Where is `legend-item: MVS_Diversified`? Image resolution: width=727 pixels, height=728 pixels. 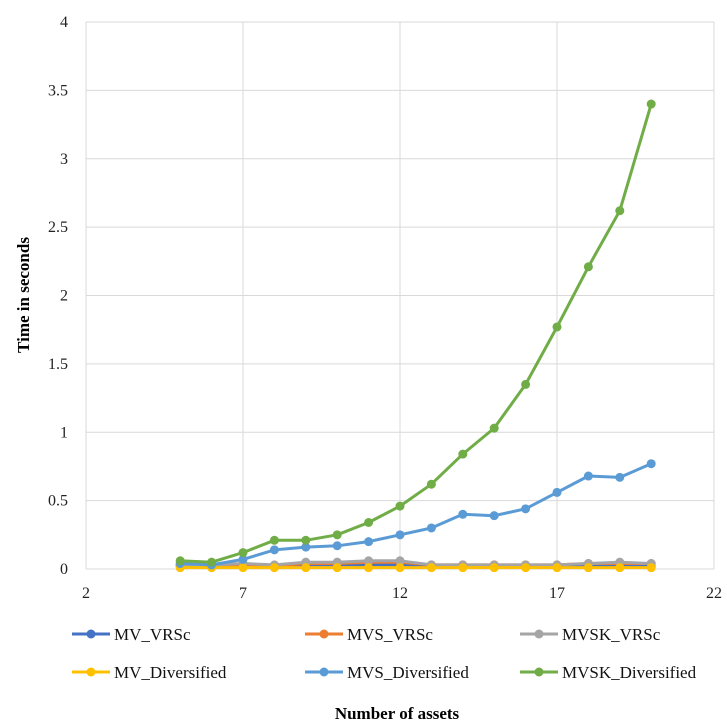 legend-item: MVS_Diversified is located at coordinates (387, 672).